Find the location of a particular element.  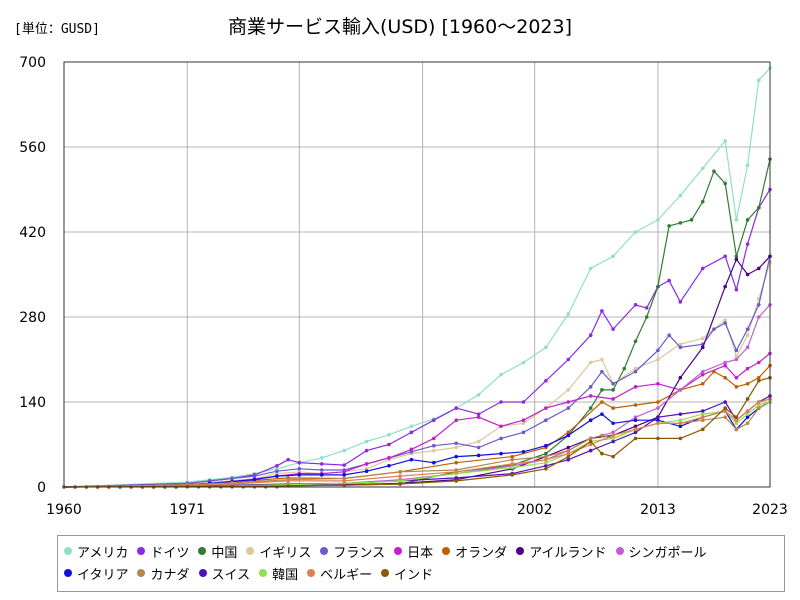

y-tick-label: 700 is located at coordinates (32, 63).